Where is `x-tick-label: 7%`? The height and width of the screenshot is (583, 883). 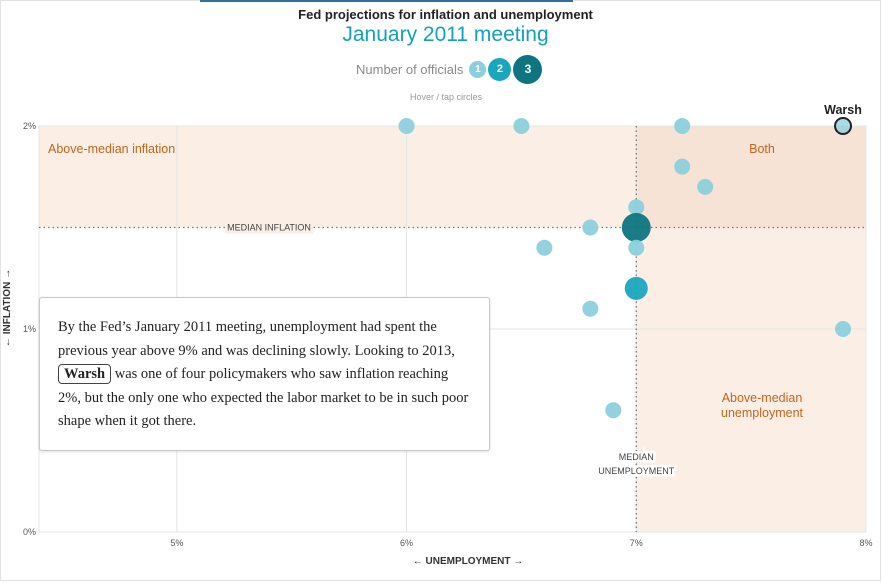
x-tick-label: 7% is located at coordinates (636, 543).